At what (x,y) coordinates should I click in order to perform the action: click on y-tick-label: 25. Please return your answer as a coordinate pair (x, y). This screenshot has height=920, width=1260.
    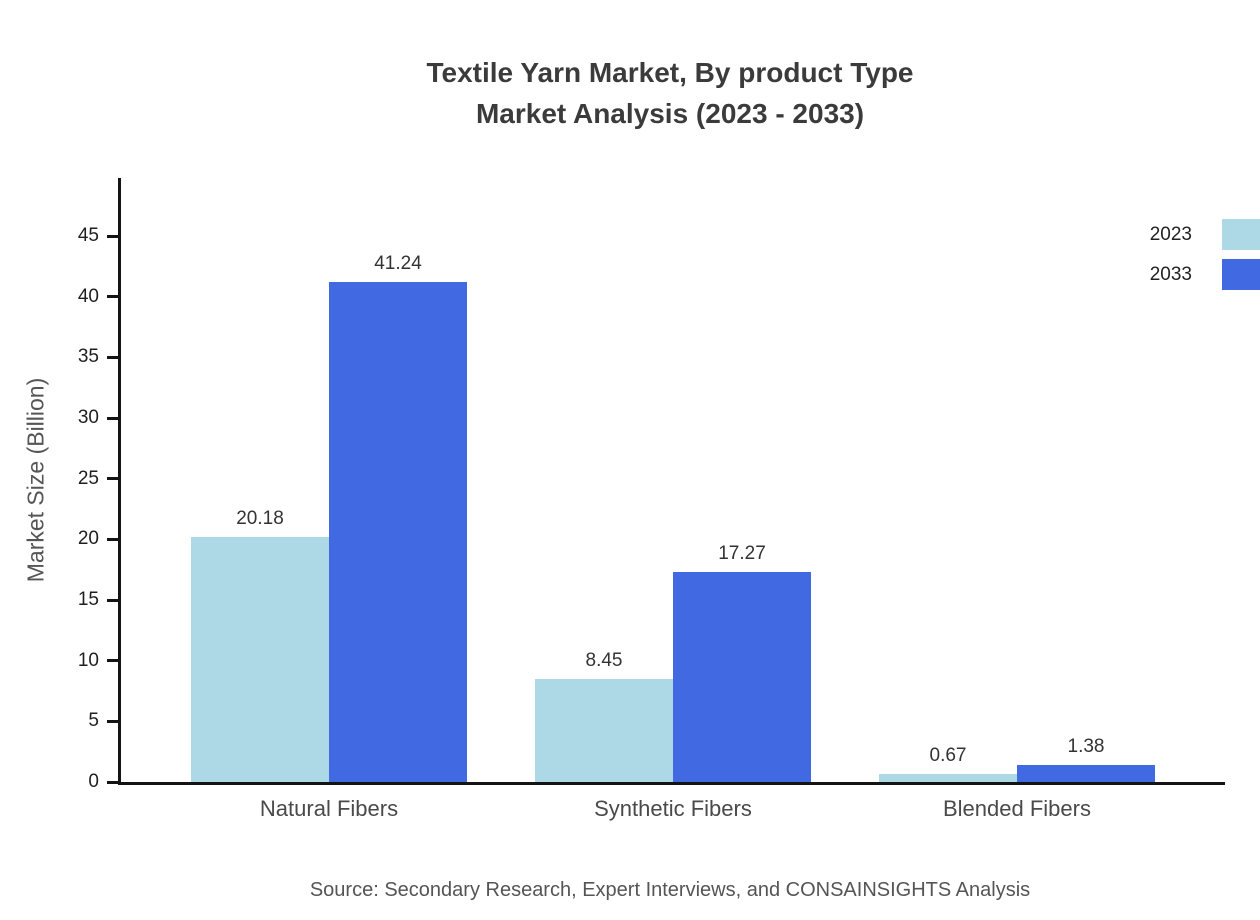
    Looking at the image, I should click on (88, 478).